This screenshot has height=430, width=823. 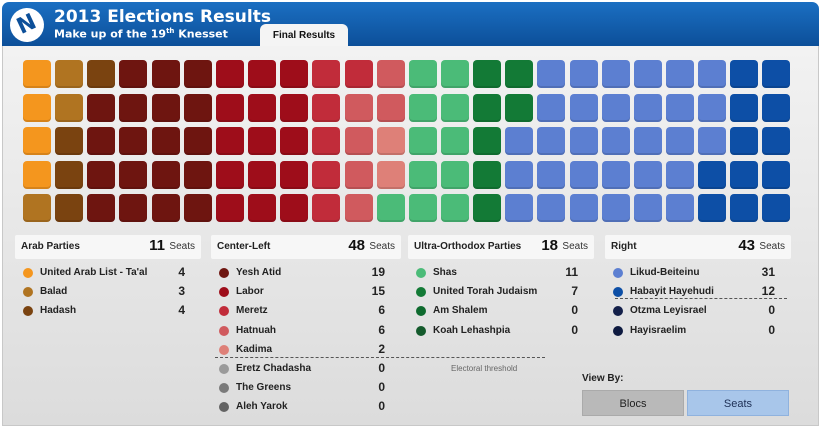 I want to click on party-row: Hatnuah 6, so click(x=306, y=331).